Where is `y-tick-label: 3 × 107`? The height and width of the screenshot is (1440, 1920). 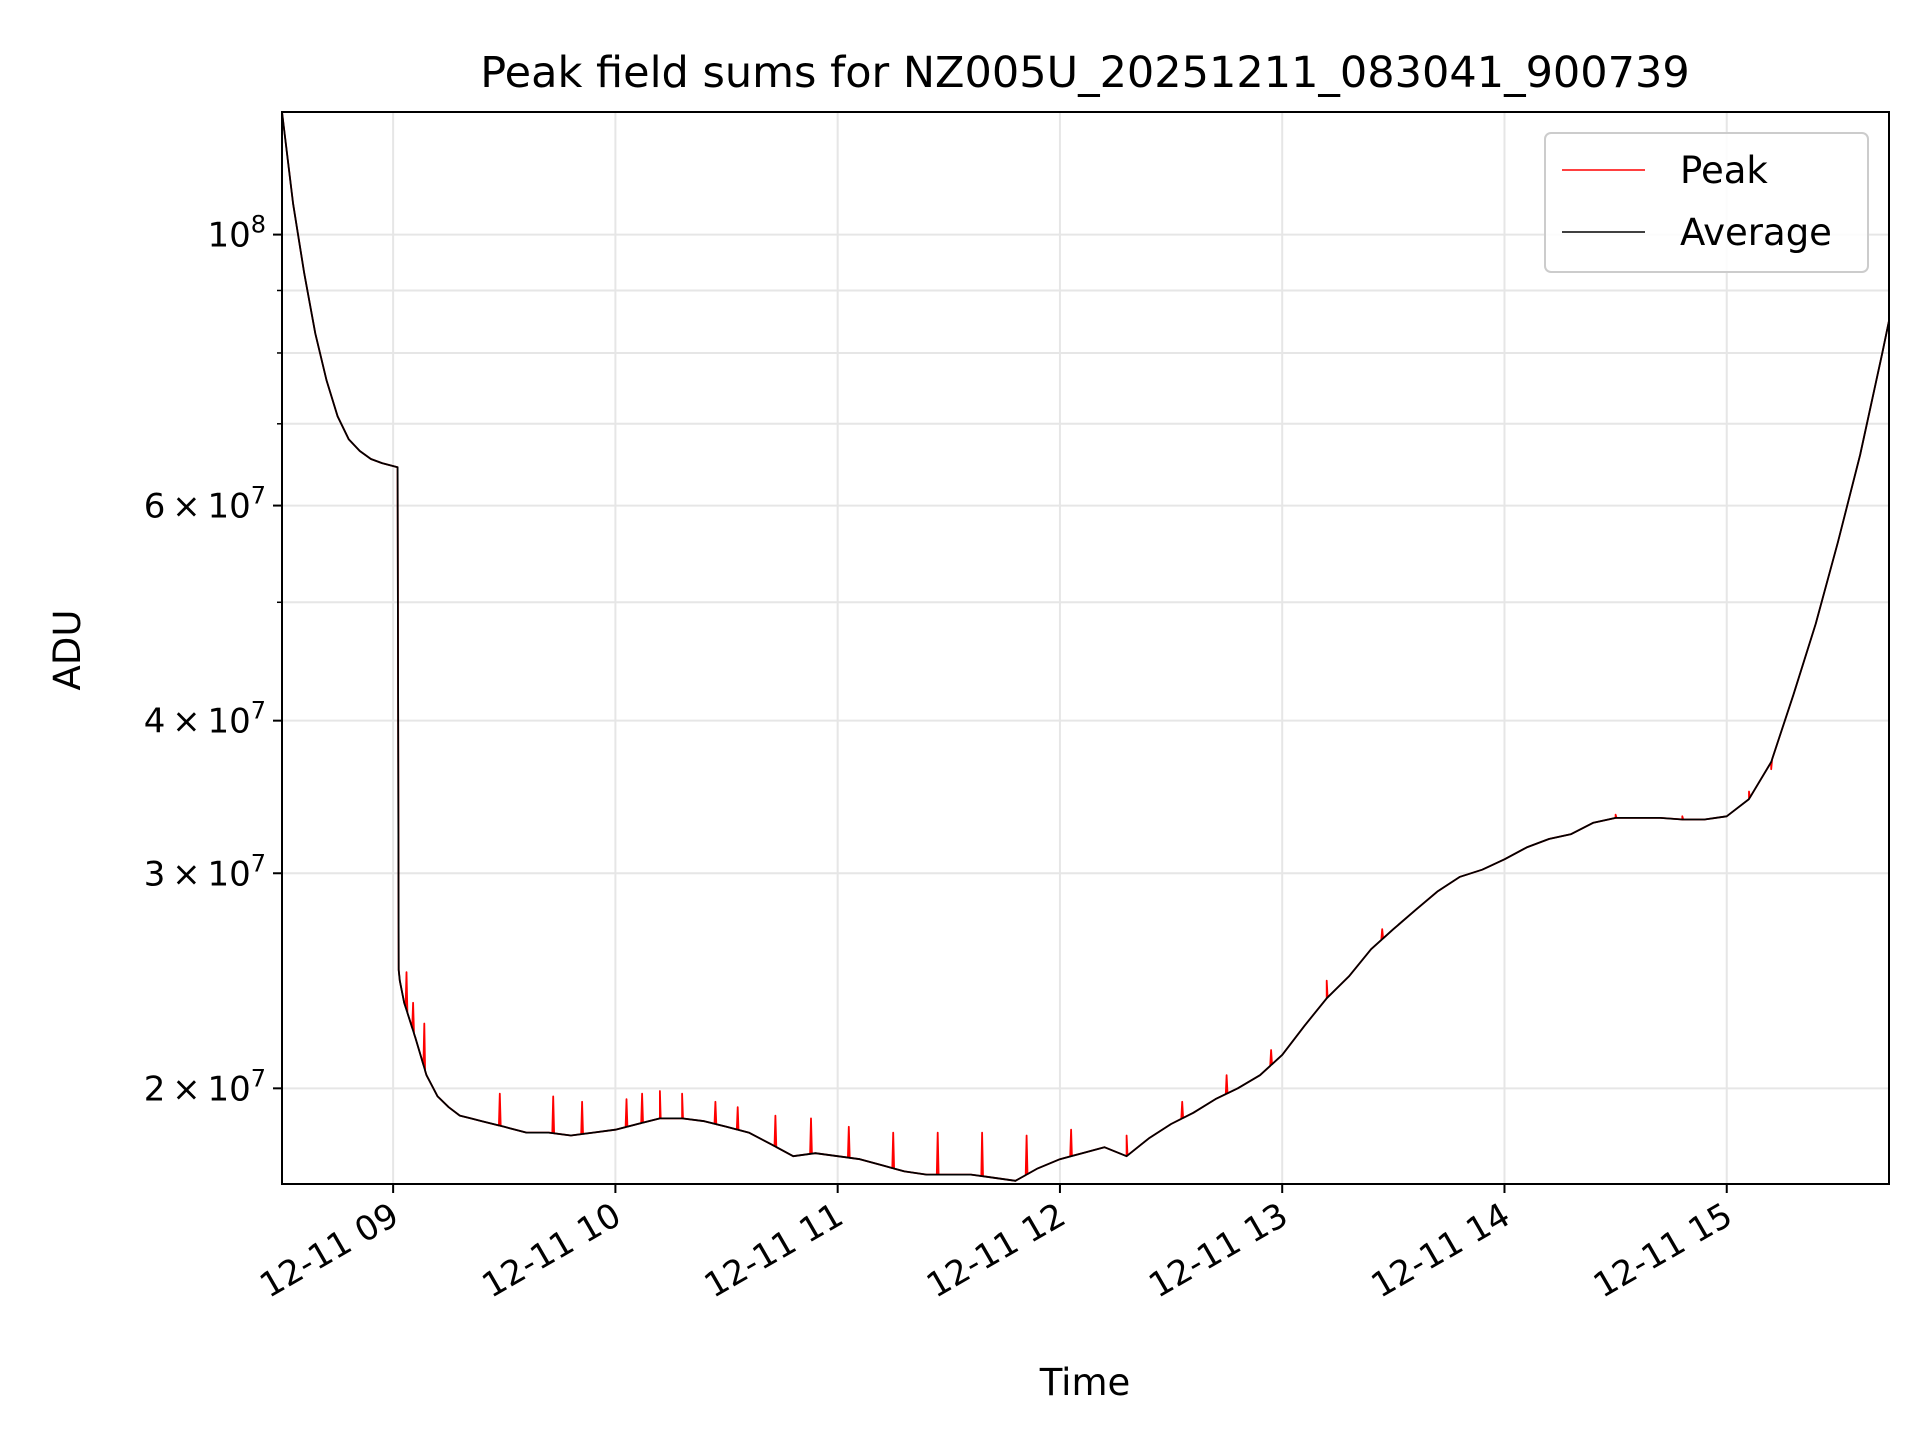 y-tick-label: 3 × 107 is located at coordinates (205, 871).